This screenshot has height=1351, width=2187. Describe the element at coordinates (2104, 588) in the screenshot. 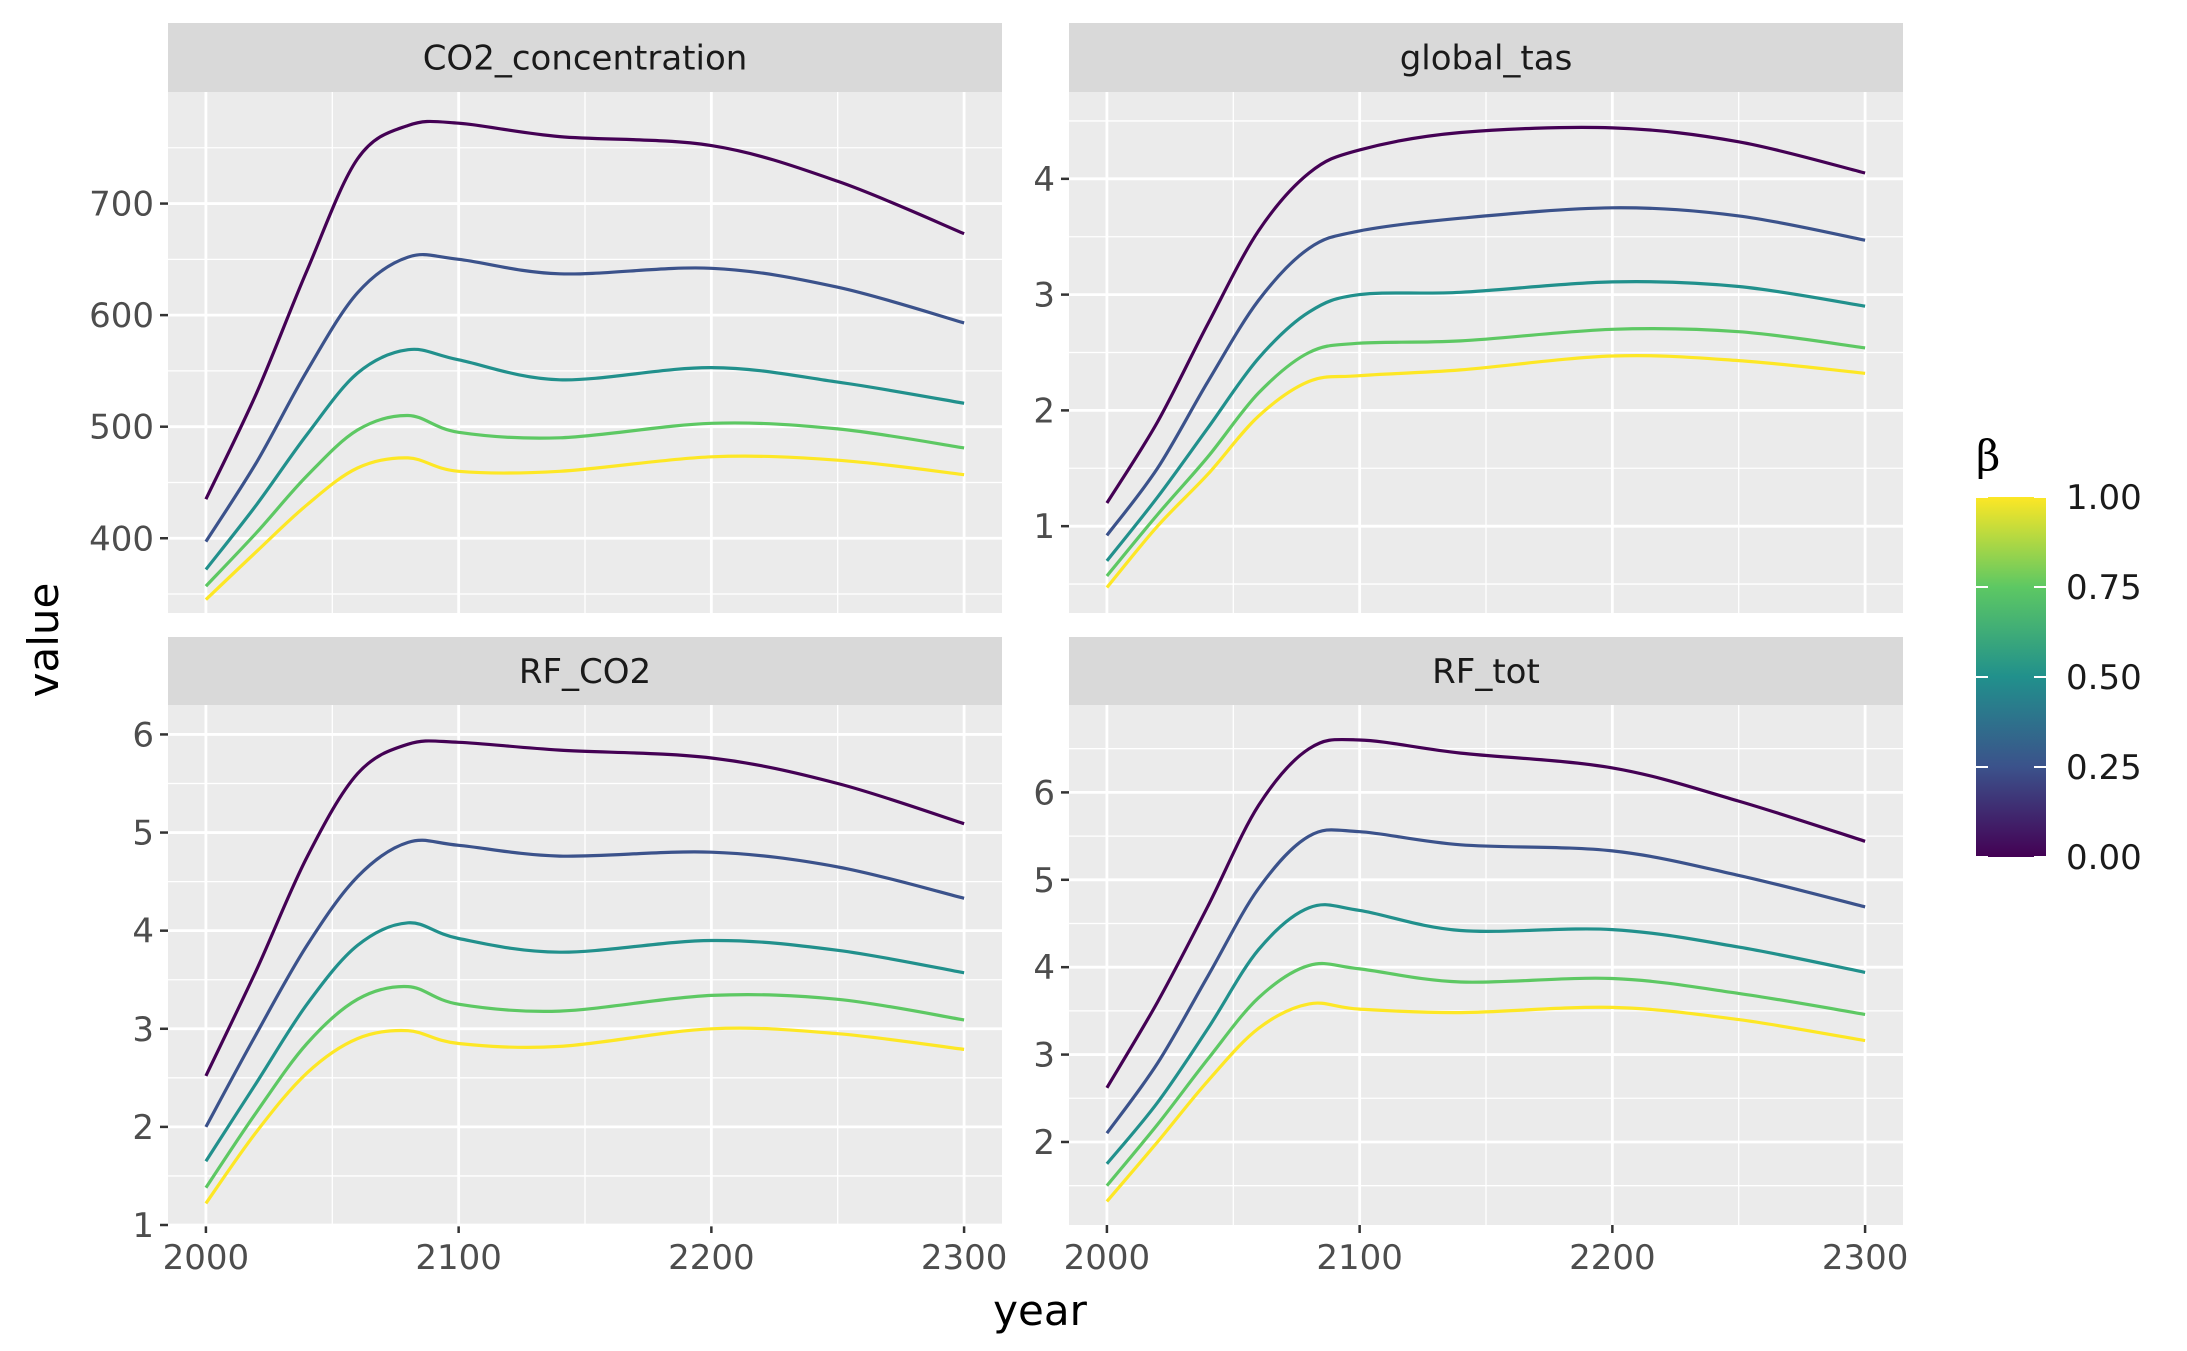

I see `legend-tick-label: 0.75` at that location.